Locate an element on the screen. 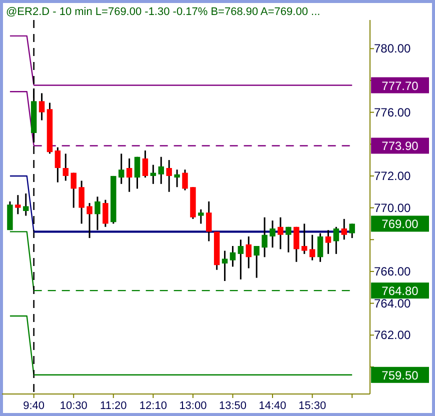 Image resolution: width=435 pixels, height=416 pixels. x-tick-label: 10:30 is located at coordinates (74, 406).